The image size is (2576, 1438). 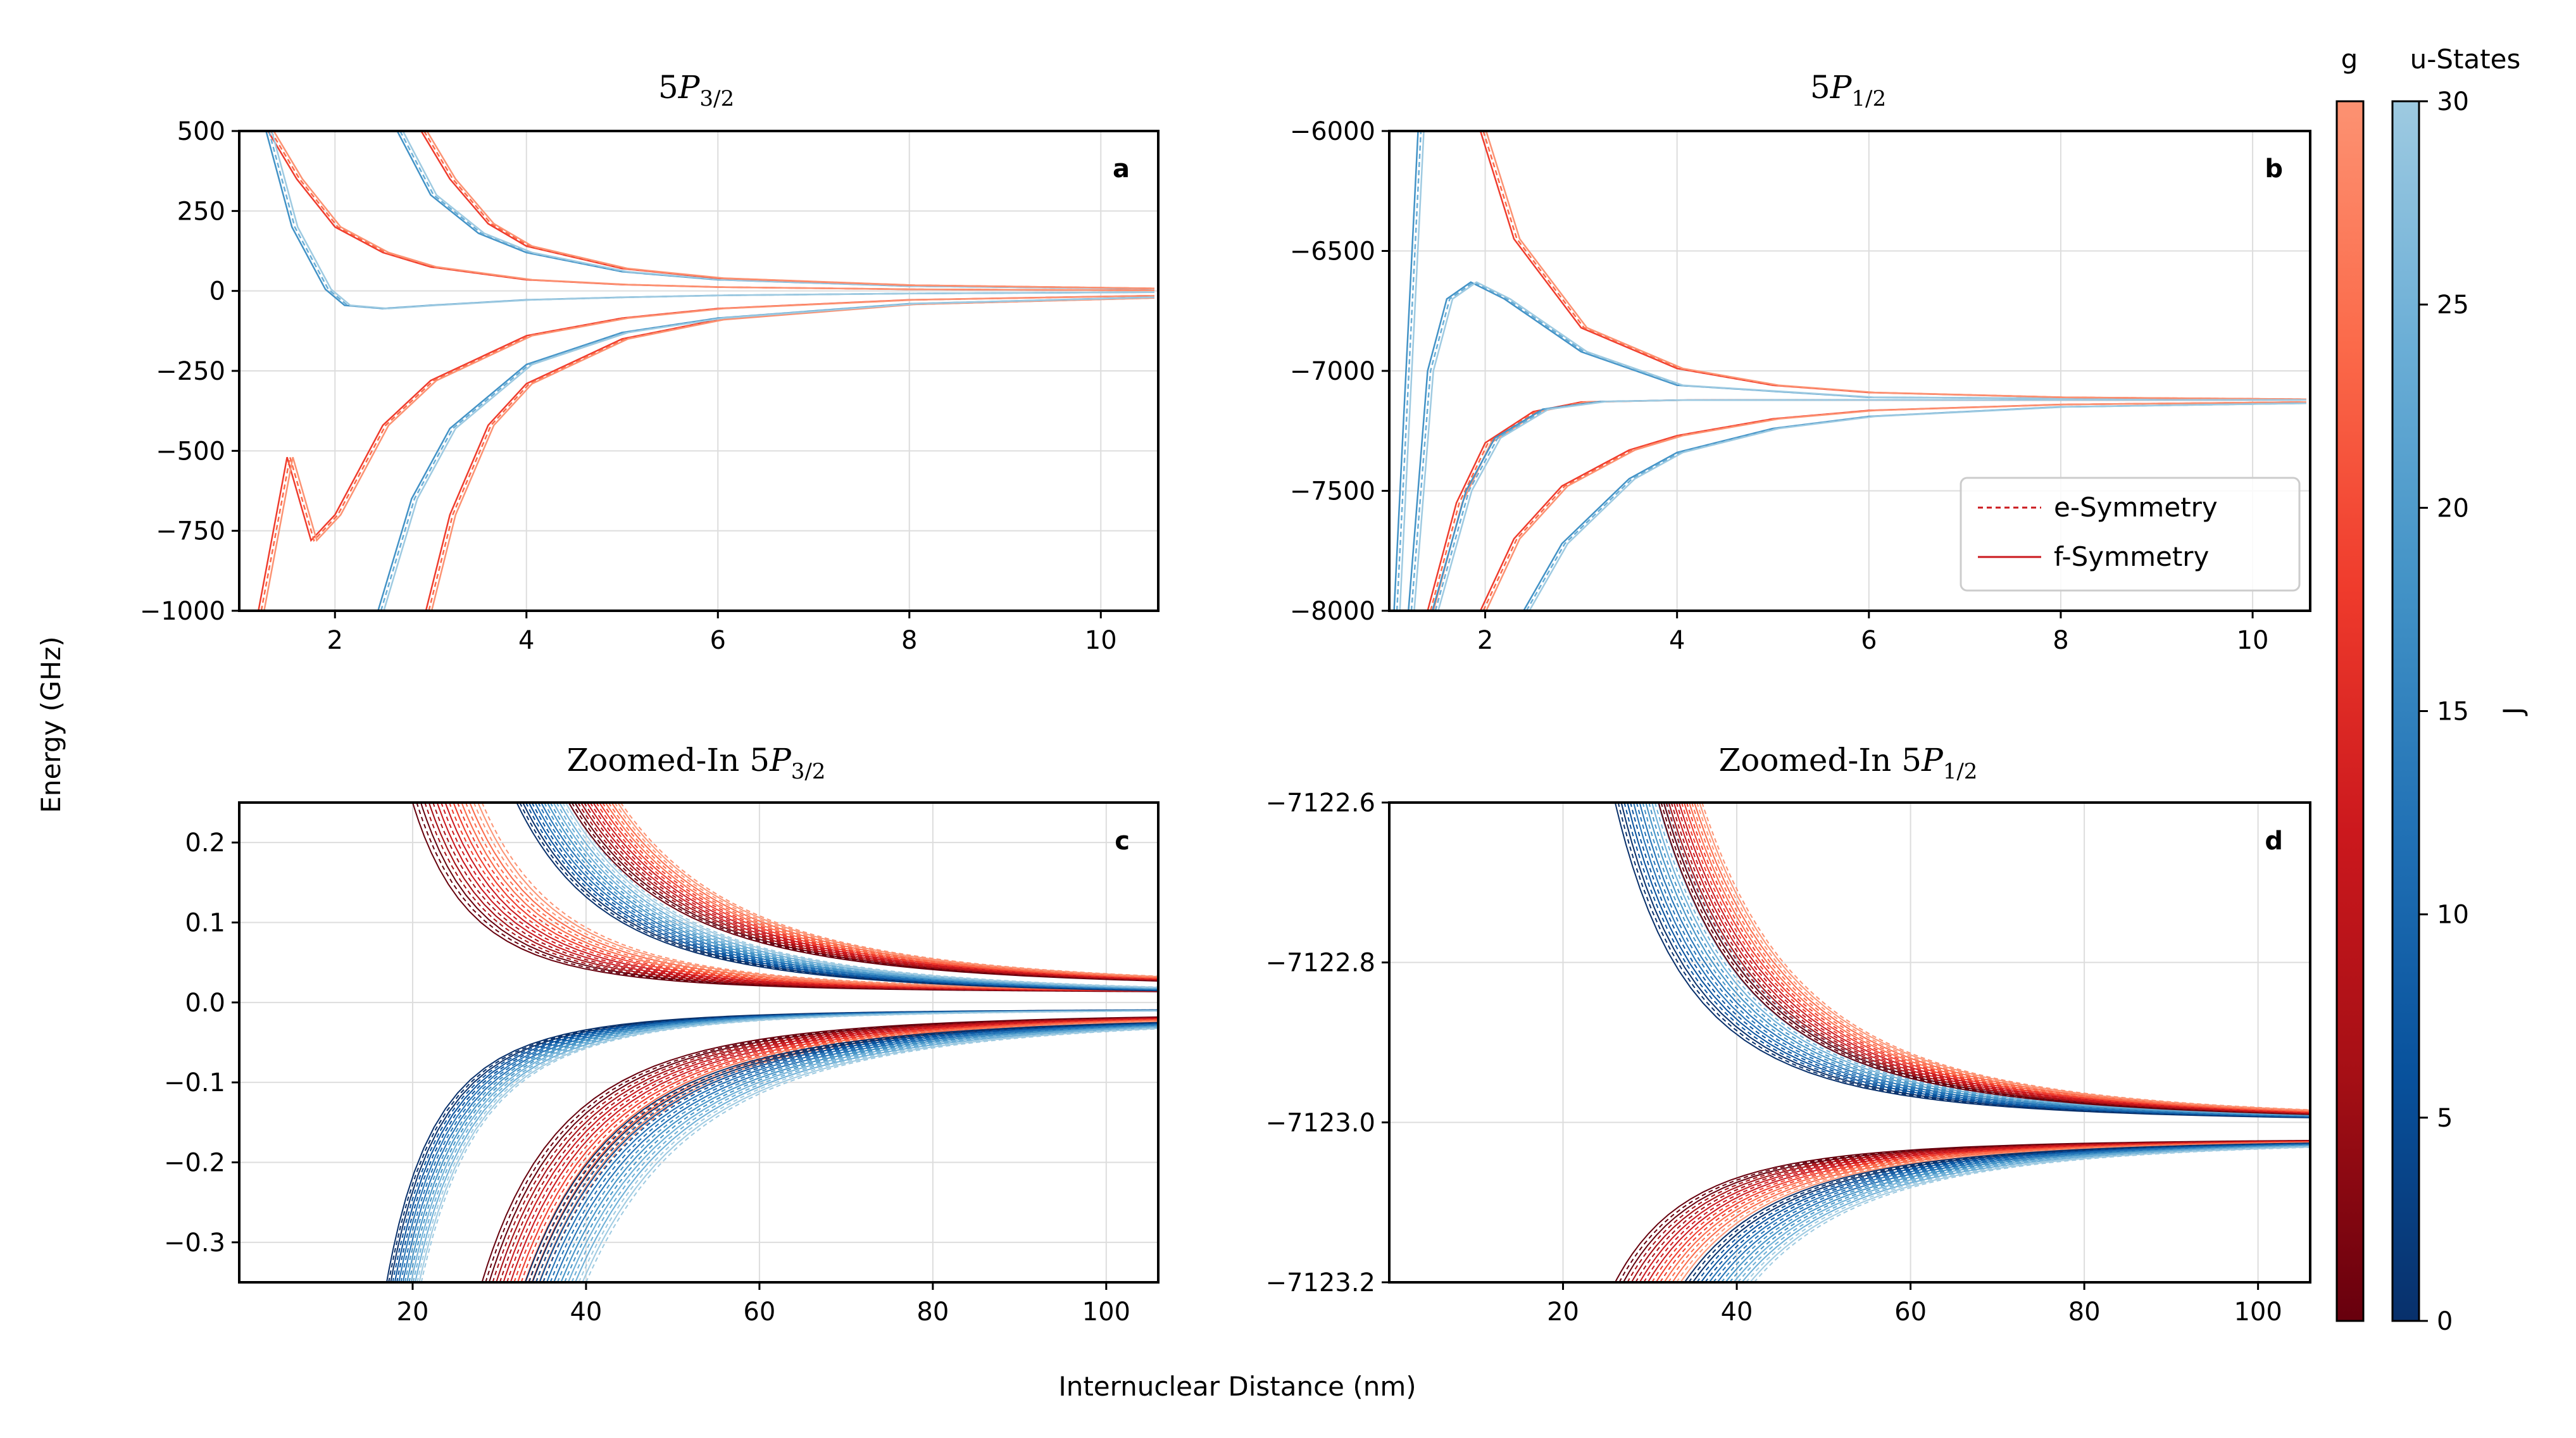 I want to click on y-tick-label: 0.2, so click(x=205, y=843).